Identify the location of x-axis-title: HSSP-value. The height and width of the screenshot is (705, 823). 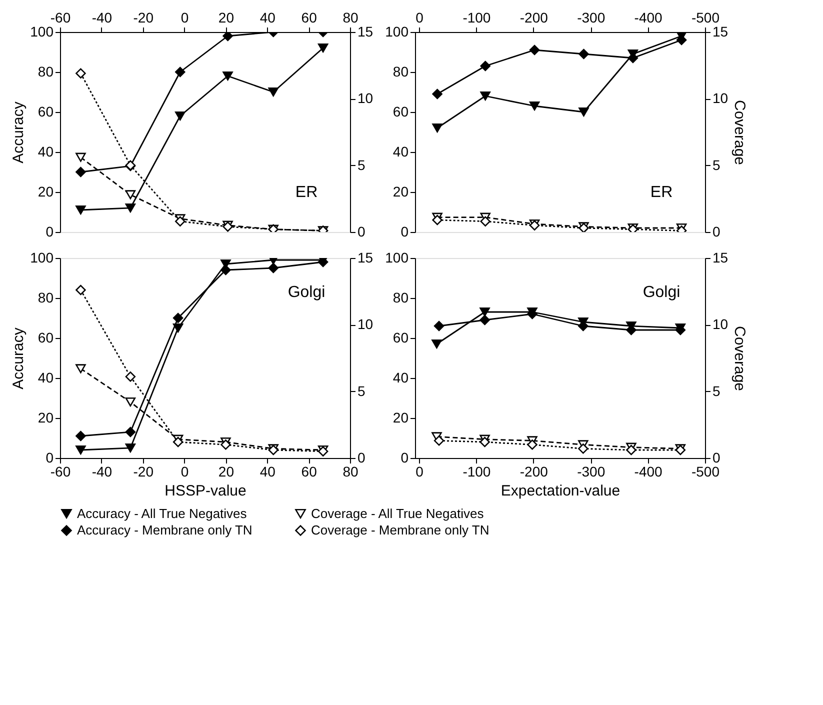
(205, 491).